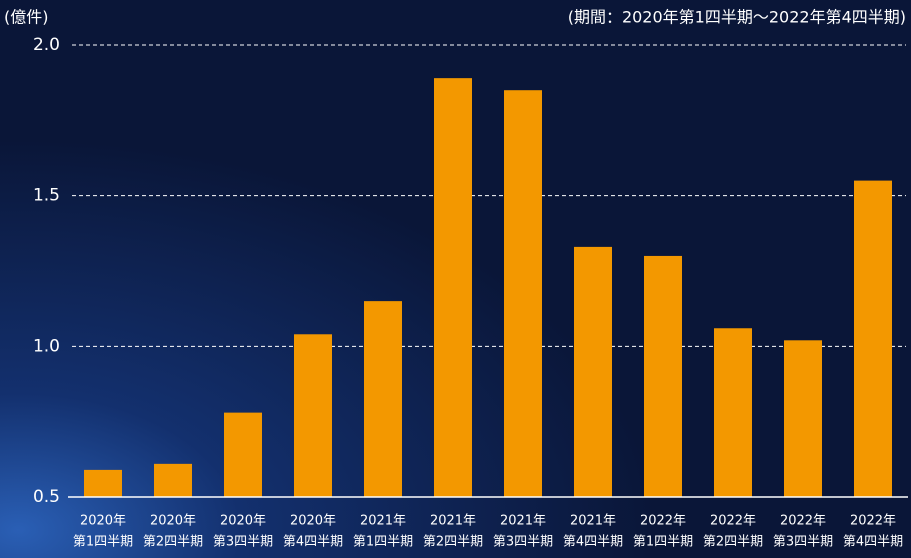 This screenshot has width=911, height=558. Describe the element at coordinates (737, 17) in the screenshot. I see `subtitle: (期間：2020年第1四半期～2022年第4四半期)` at that location.